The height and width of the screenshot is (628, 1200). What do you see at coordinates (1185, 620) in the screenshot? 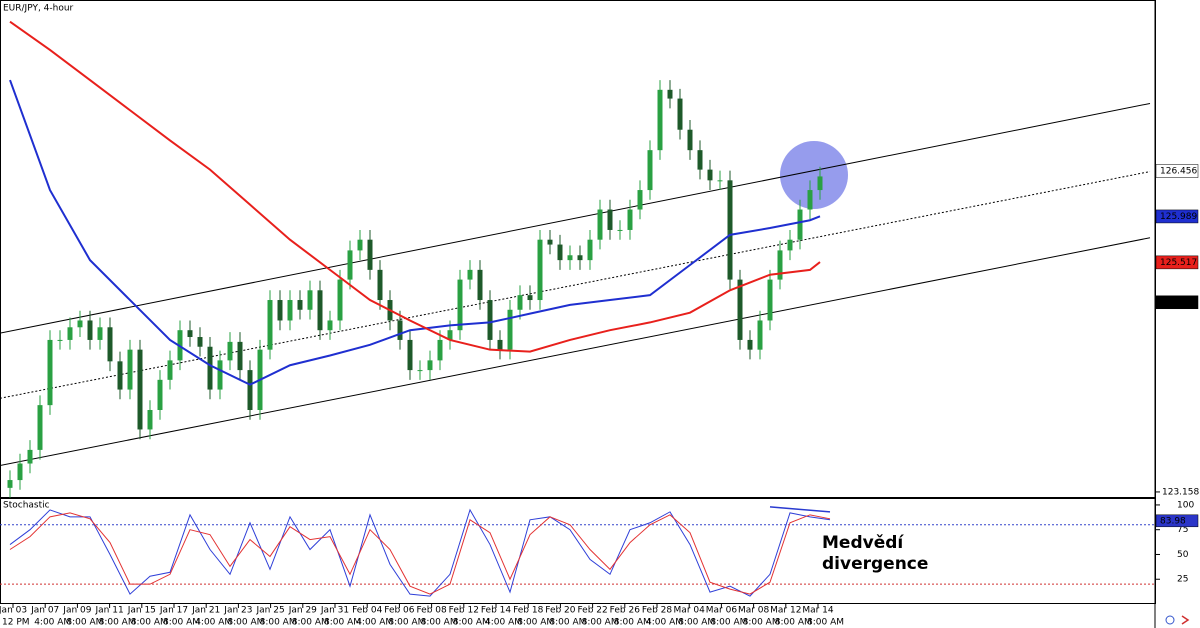
I see `icon` at bounding box center [1185, 620].